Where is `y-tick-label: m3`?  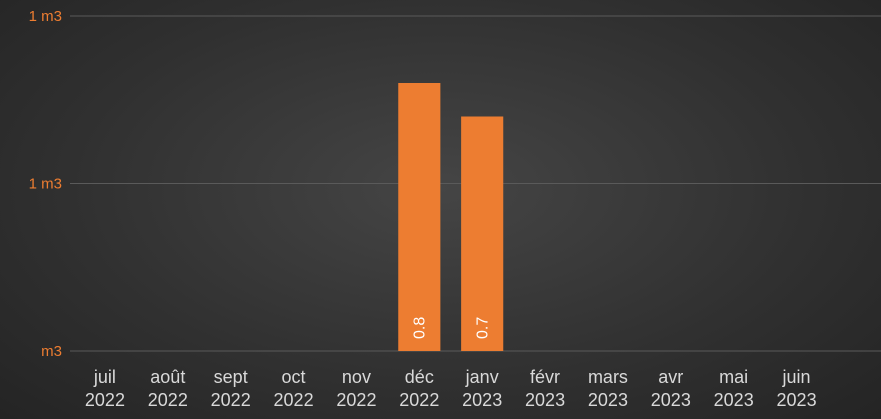
y-tick-label: m3 is located at coordinates (51, 351).